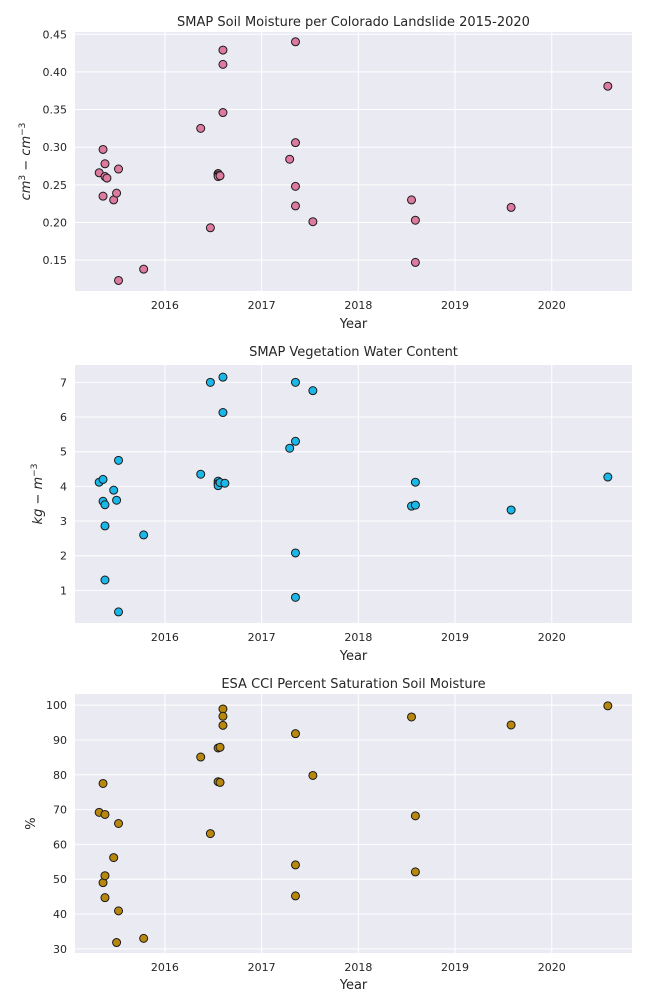 The width and height of the screenshot is (648, 1008). What do you see at coordinates (60, 914) in the screenshot?
I see `y-tick-label: 40` at bounding box center [60, 914].